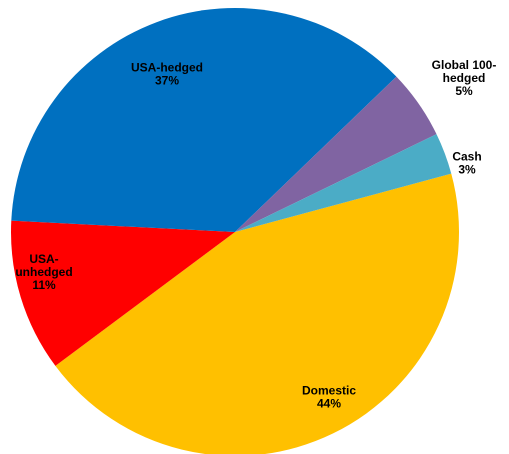  What do you see at coordinates (467, 170) in the screenshot?
I see `pie-label-percent: 3%` at bounding box center [467, 170].